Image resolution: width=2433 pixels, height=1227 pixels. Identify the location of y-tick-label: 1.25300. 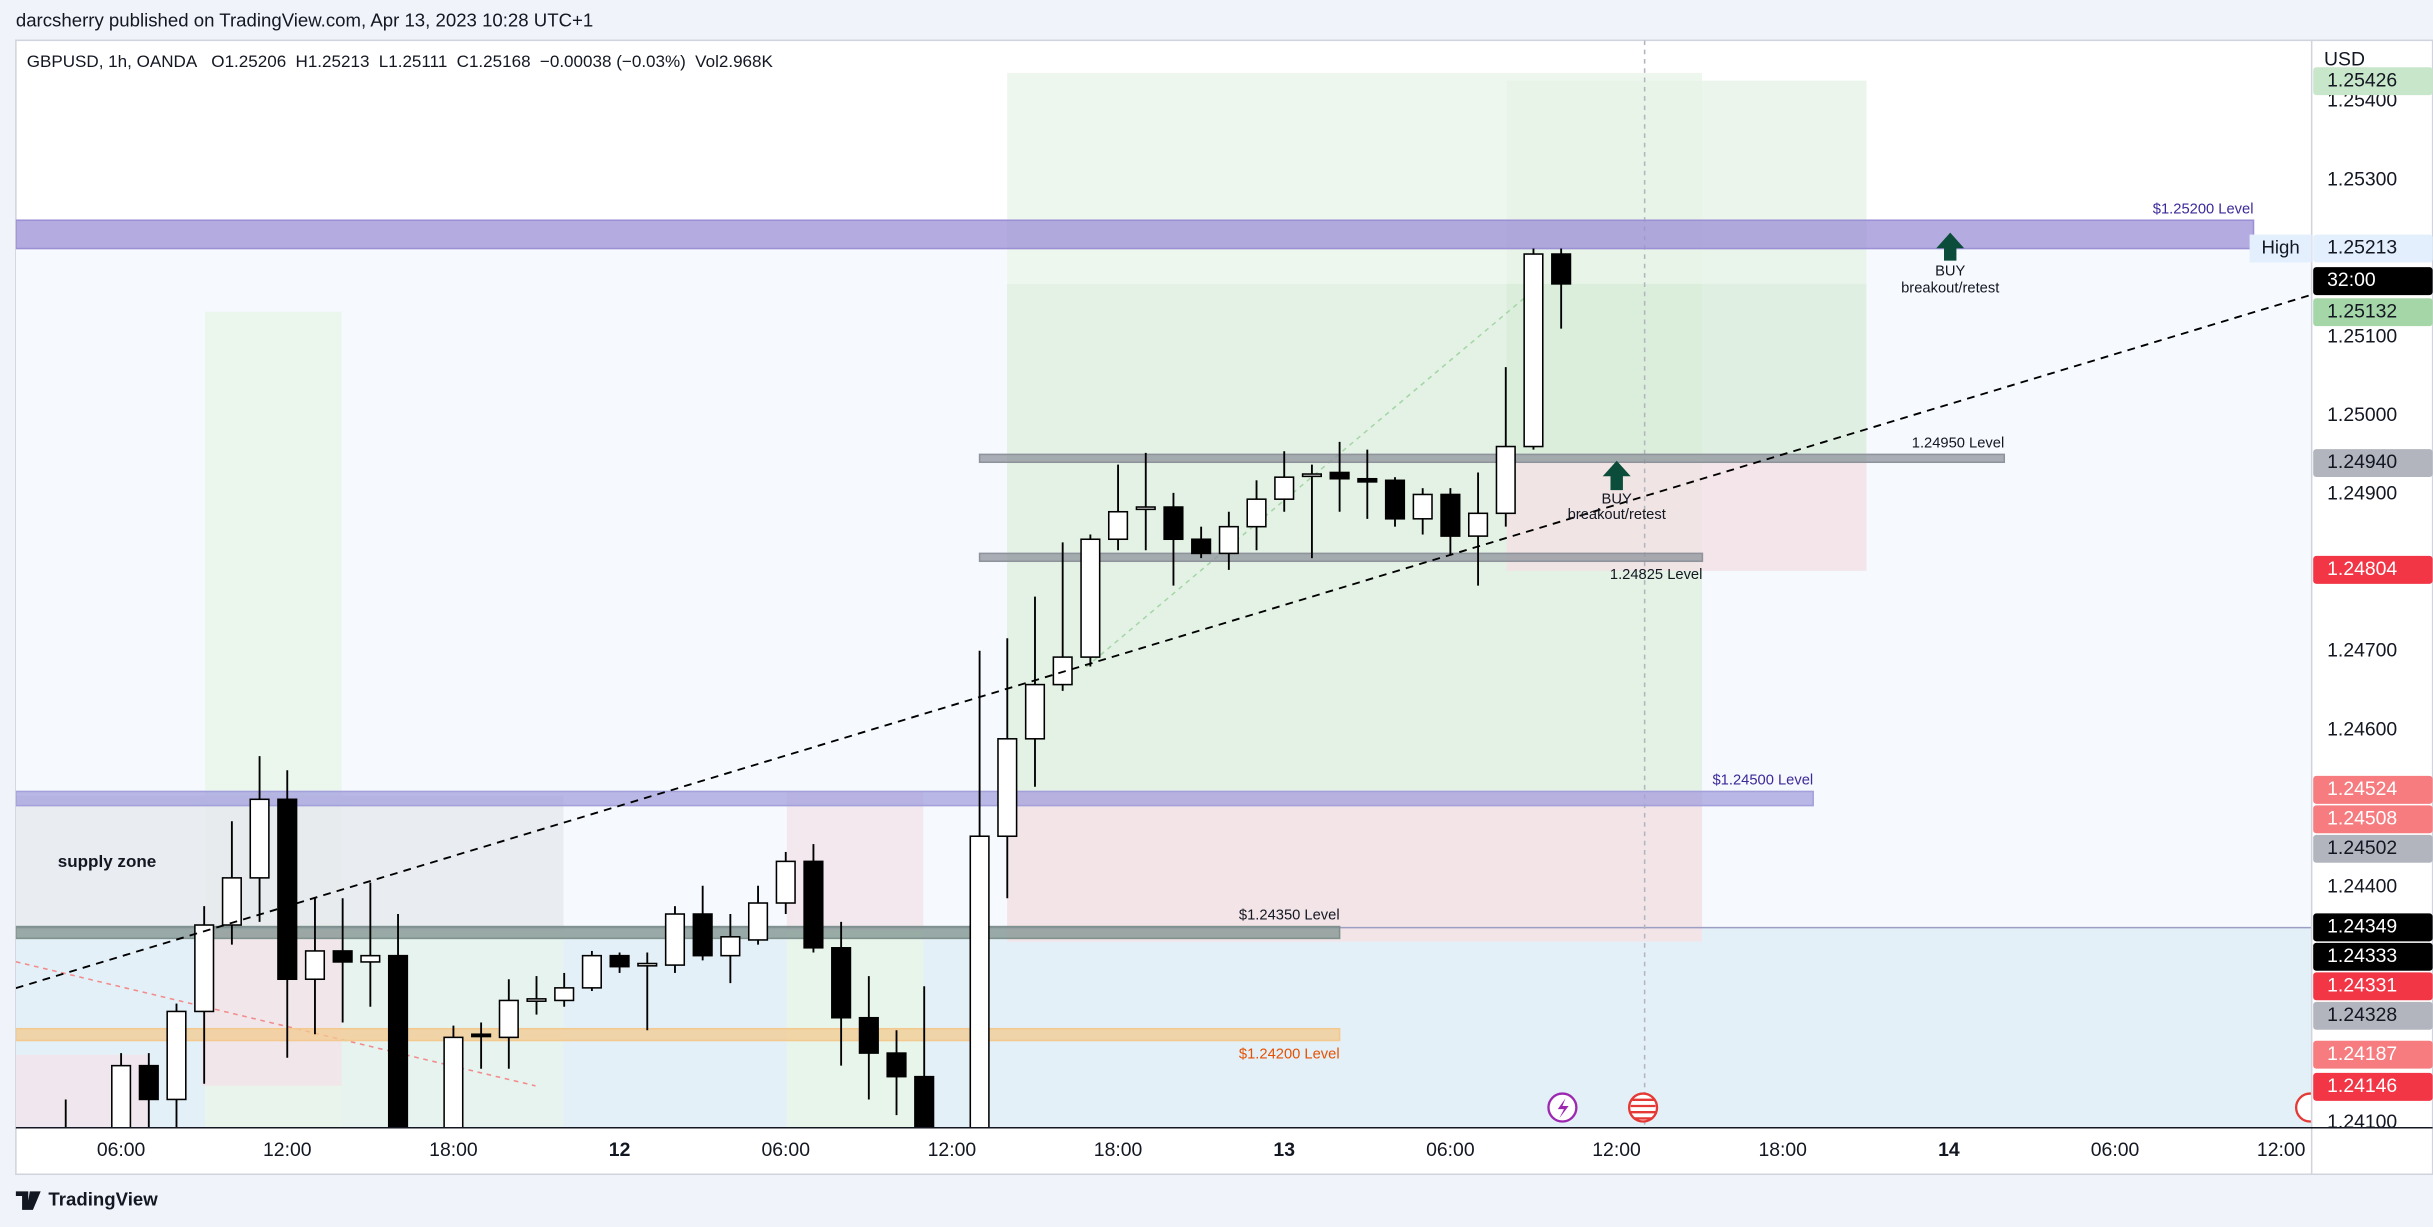
(2362, 179).